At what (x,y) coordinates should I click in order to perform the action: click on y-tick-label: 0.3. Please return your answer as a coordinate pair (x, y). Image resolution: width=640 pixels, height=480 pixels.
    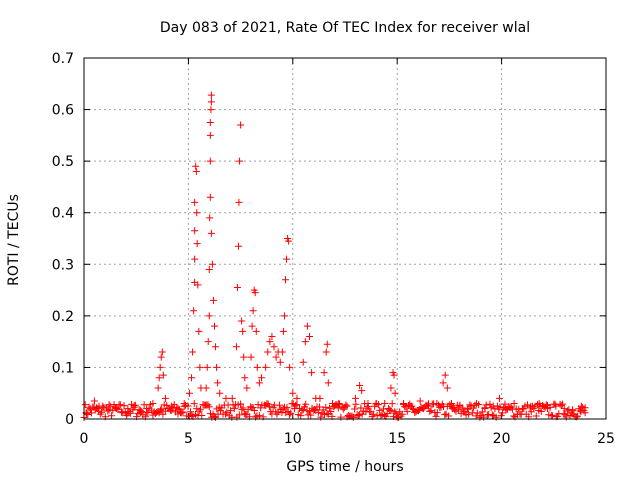
    Looking at the image, I should click on (63, 265).